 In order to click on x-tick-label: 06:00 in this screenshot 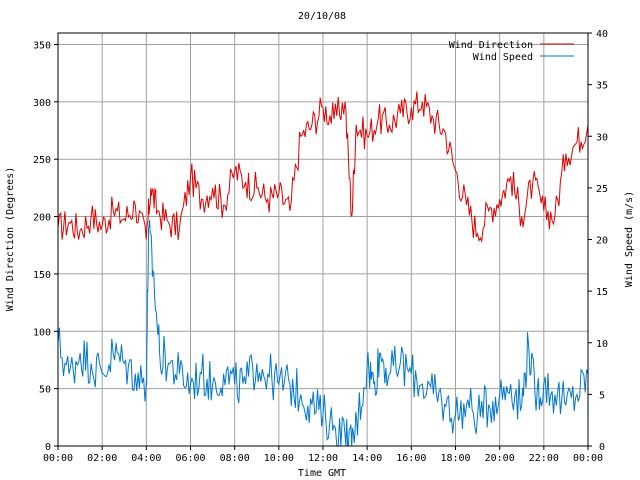, I will do `click(190, 458)`.